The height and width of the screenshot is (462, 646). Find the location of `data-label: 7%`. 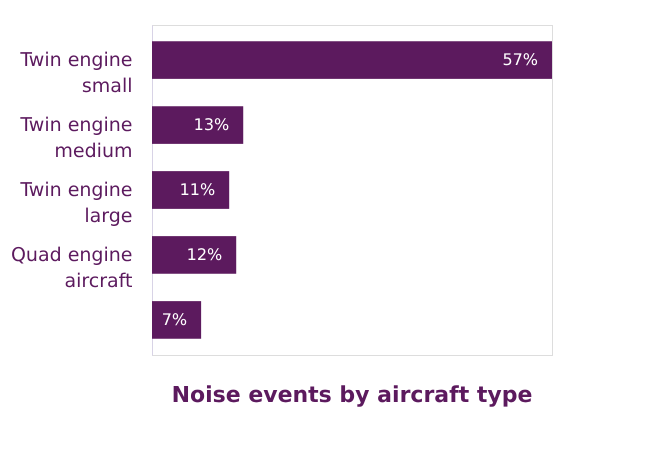

data-label: 7% is located at coordinates (175, 319).